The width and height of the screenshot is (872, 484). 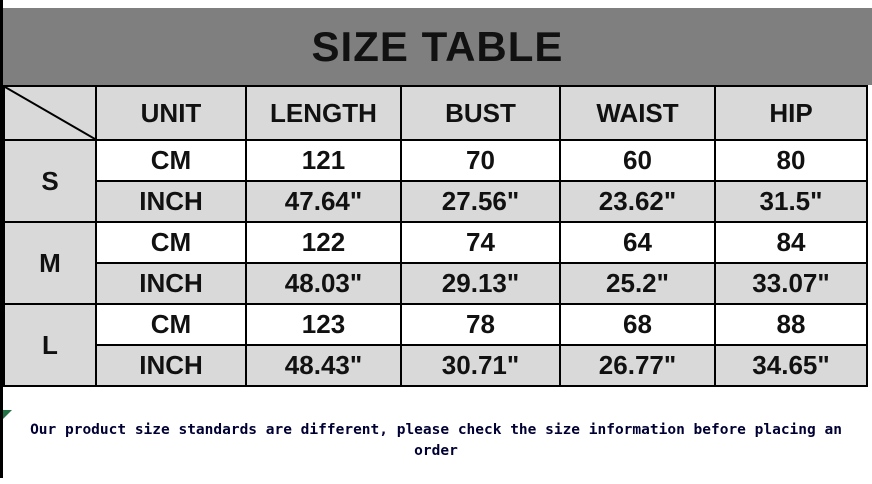 I want to click on column-header-length: LENGTH, so click(x=323, y=113).